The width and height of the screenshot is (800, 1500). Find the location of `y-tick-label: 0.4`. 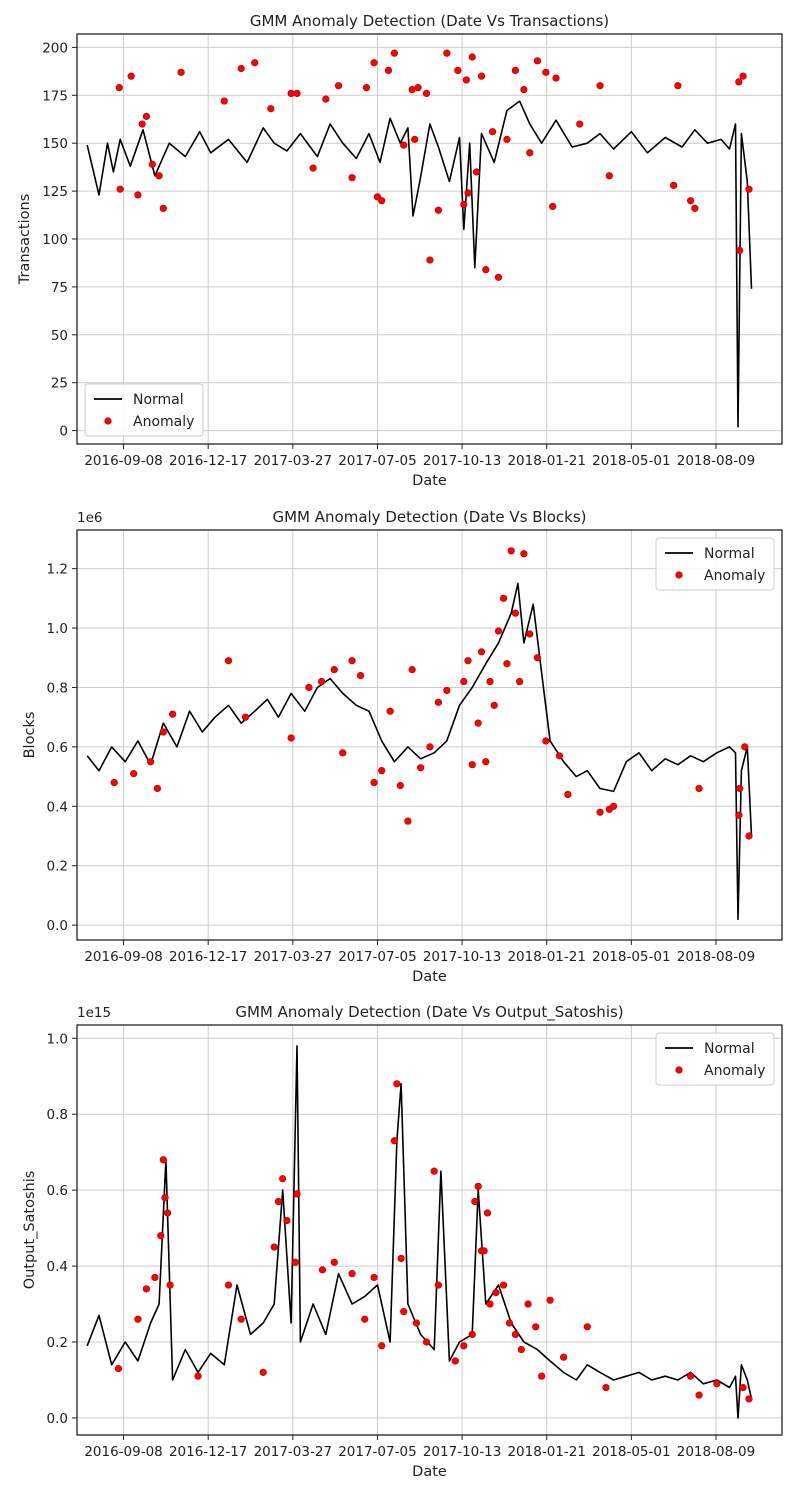

y-tick-label: 0.4 is located at coordinates (57, 1267).